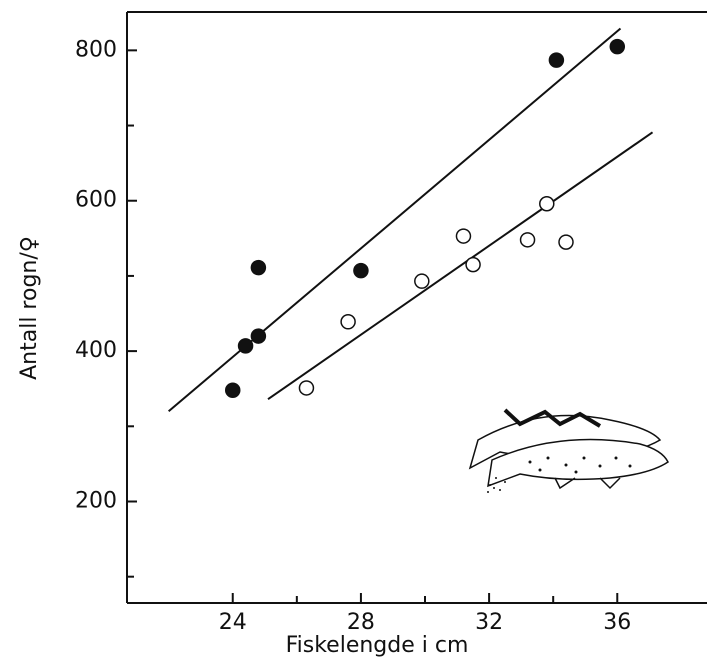 Image resolution: width=707 pixels, height=666 pixels. I want to click on x-tick-label: 32, so click(489, 622).